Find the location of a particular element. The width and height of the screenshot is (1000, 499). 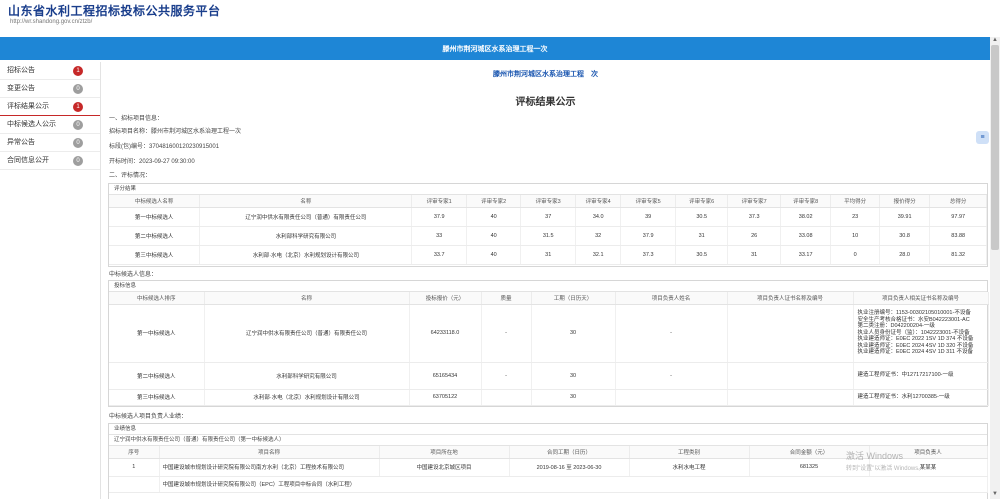

table-cell: 第一中标候选人 is located at coordinates (155, 217).